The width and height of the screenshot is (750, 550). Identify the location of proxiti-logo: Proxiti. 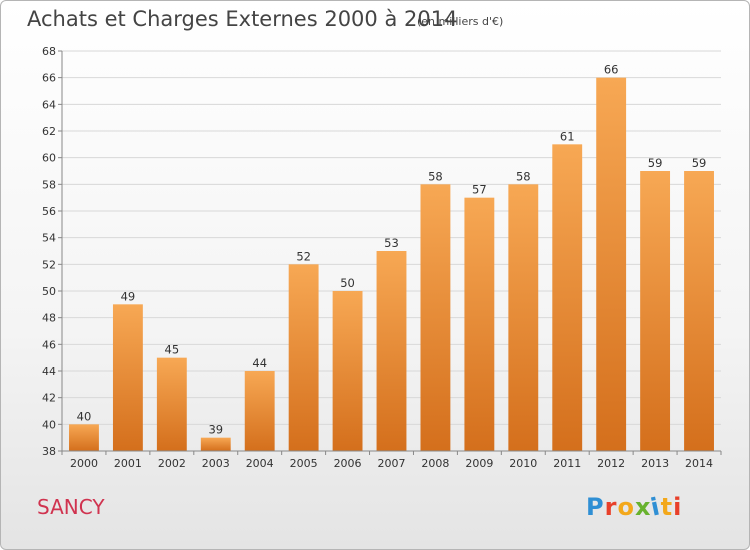
(634, 506).